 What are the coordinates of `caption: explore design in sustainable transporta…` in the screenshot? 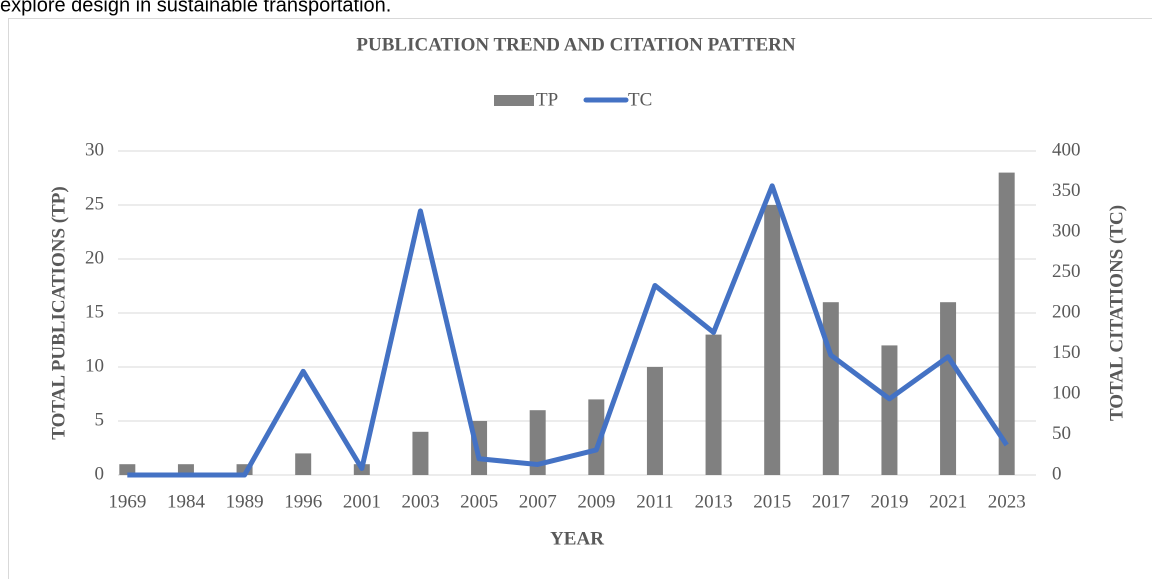 It's located at (195, 8).